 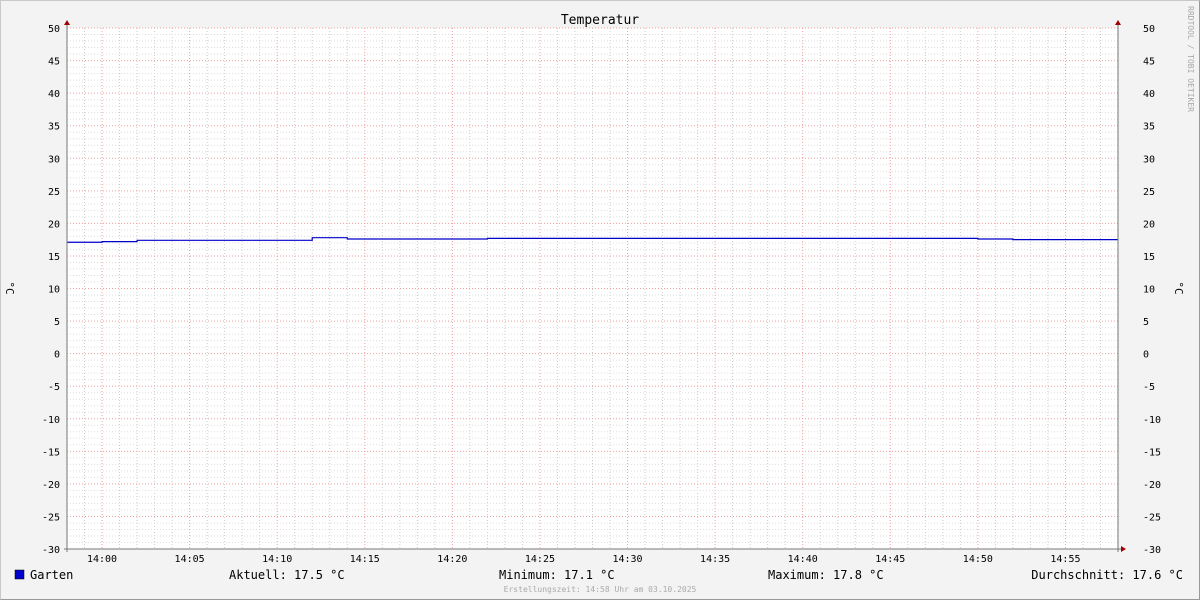 I want to click on y-tick-label-right: -25, so click(x=1152, y=517).